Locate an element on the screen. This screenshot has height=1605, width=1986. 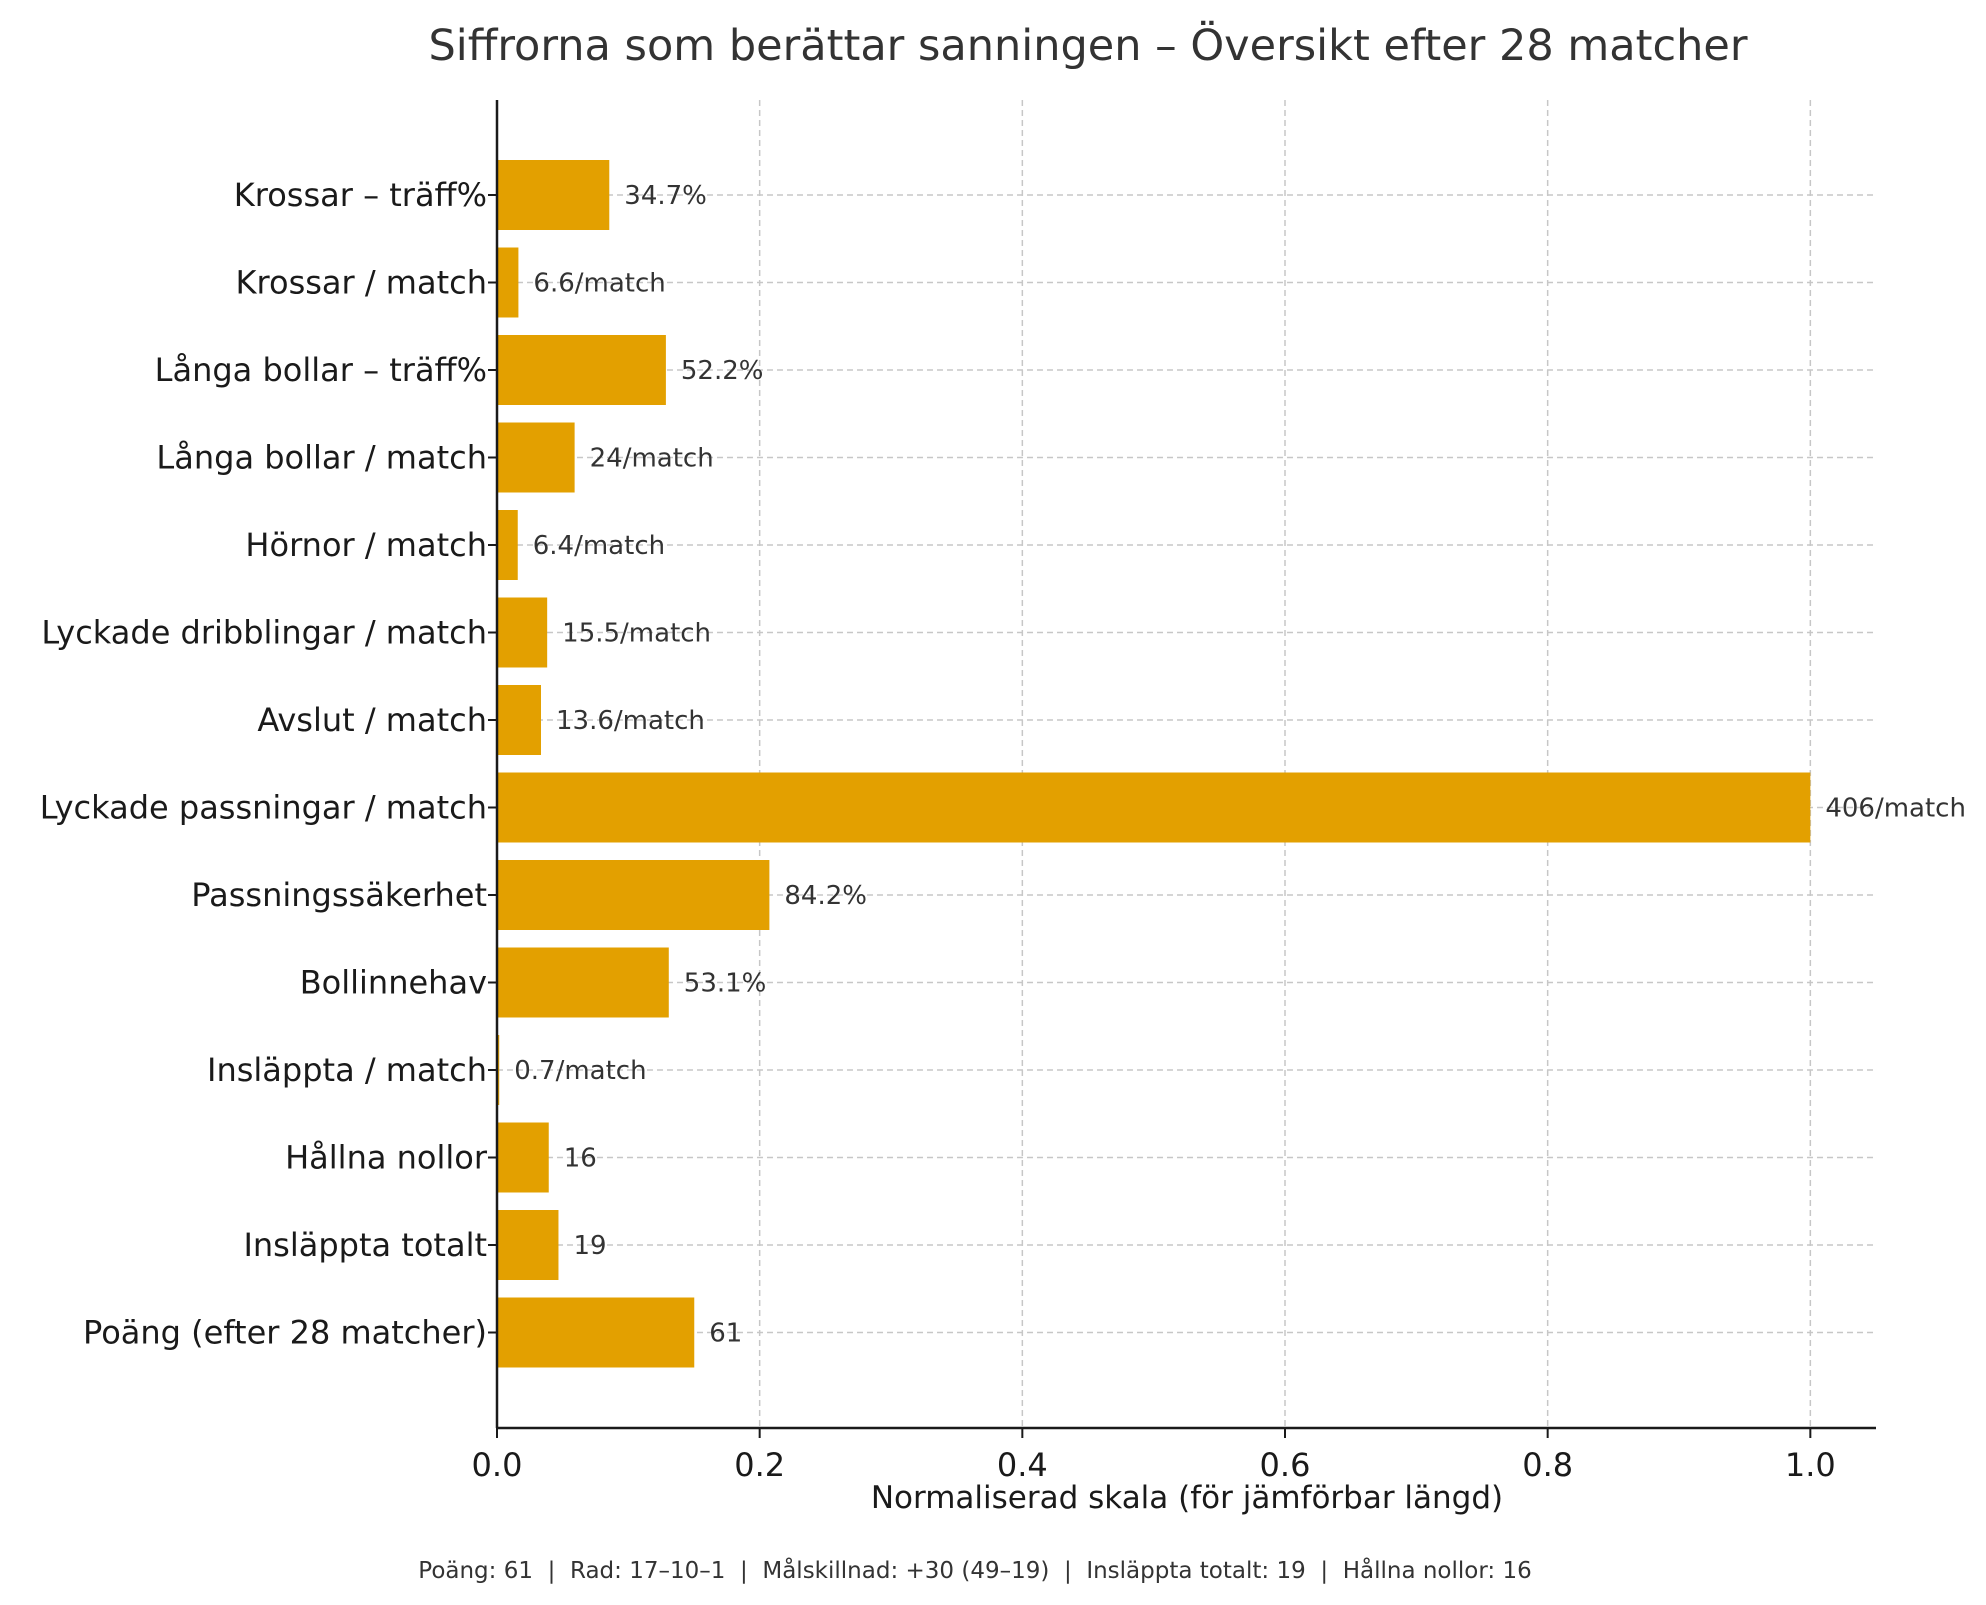
value-label: 406/match is located at coordinates (1895, 809).